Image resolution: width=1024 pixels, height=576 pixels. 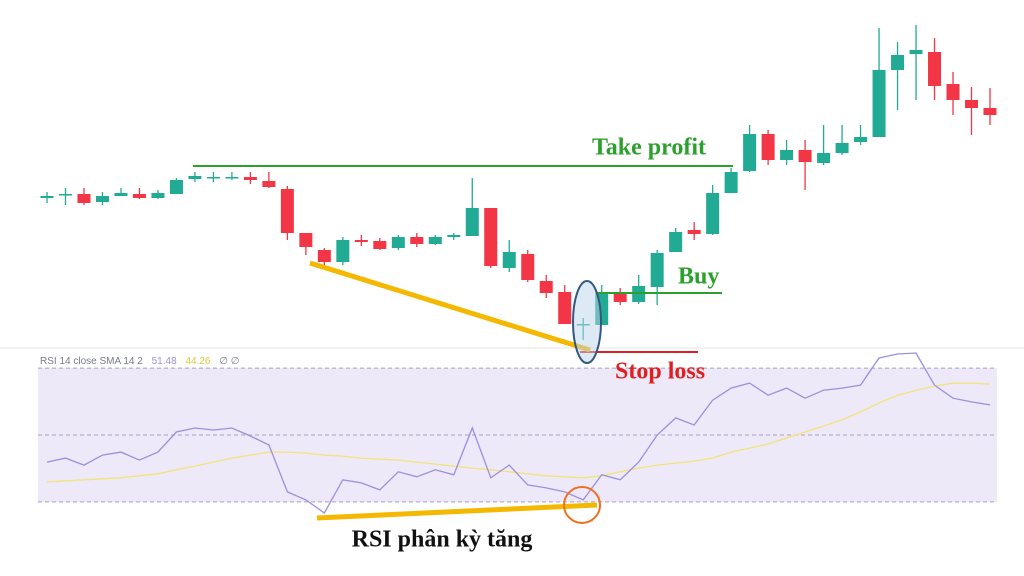 What do you see at coordinates (457, 511) in the screenshot?
I see `rsi-trendline` at bounding box center [457, 511].